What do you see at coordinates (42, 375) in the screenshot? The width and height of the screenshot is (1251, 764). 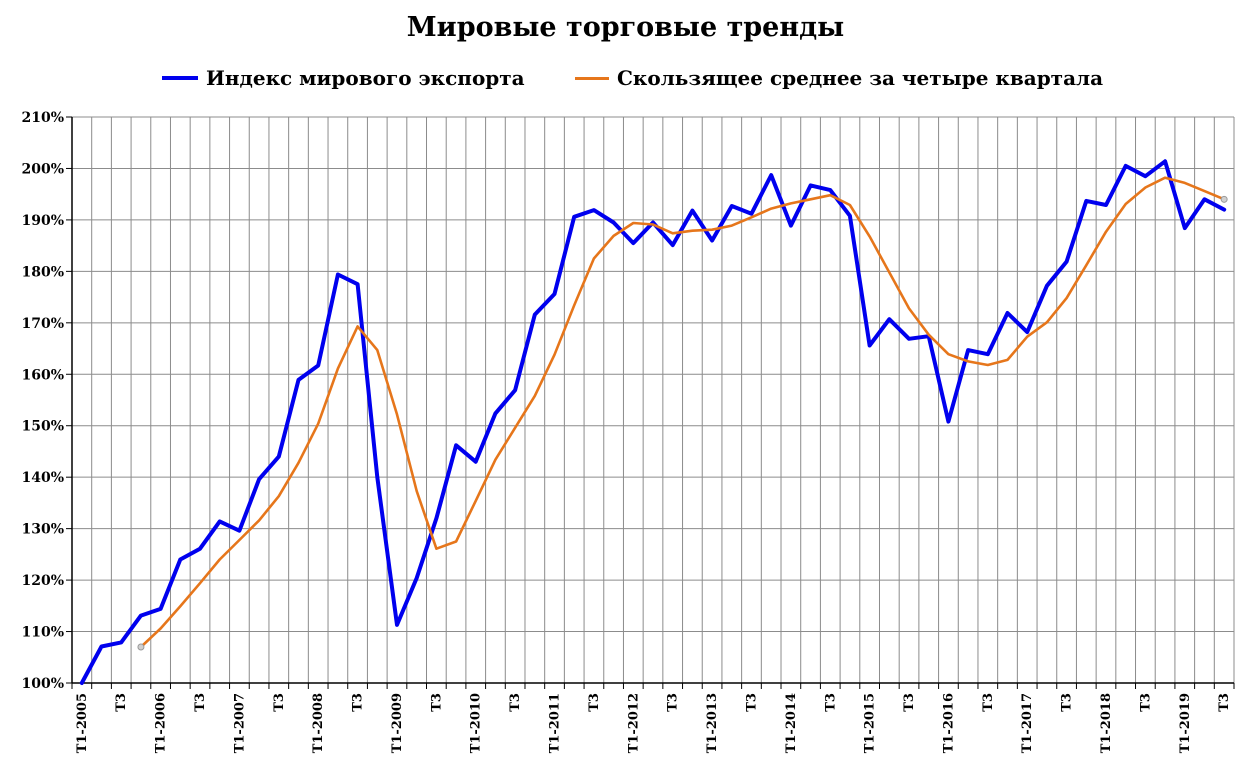 I see `y-tick-label: 160%` at bounding box center [42, 375].